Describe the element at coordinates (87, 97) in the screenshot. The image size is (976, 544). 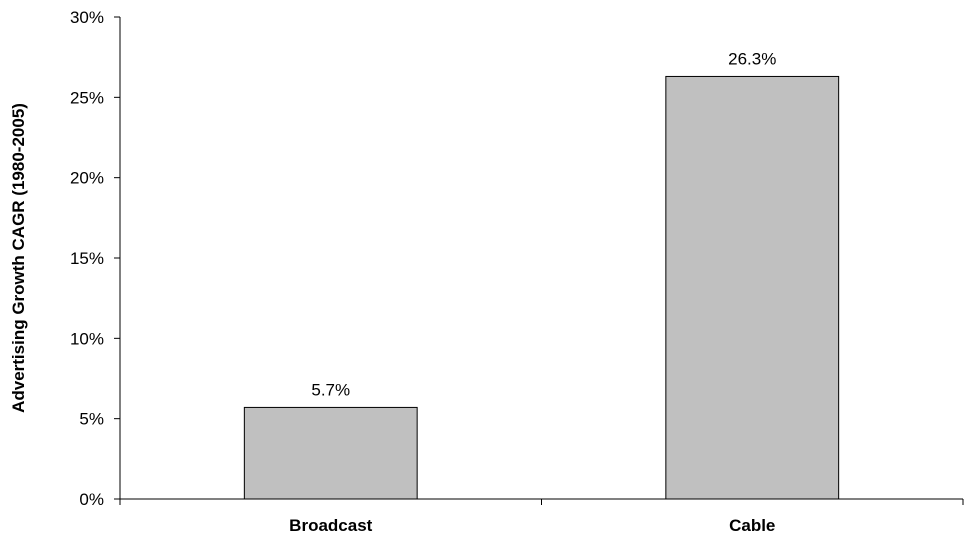
I see `y-tick-label: 25%` at that location.